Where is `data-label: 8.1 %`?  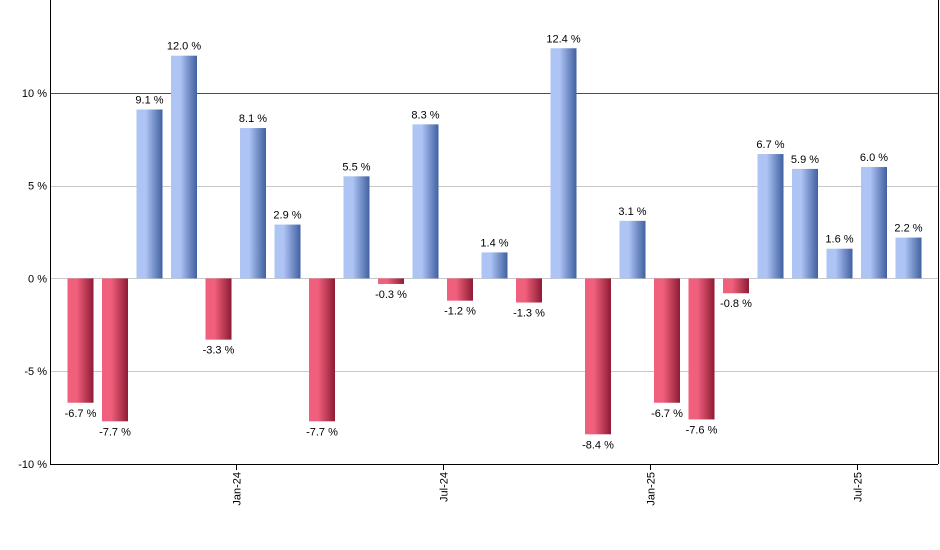
data-label: 8.1 % is located at coordinates (253, 119).